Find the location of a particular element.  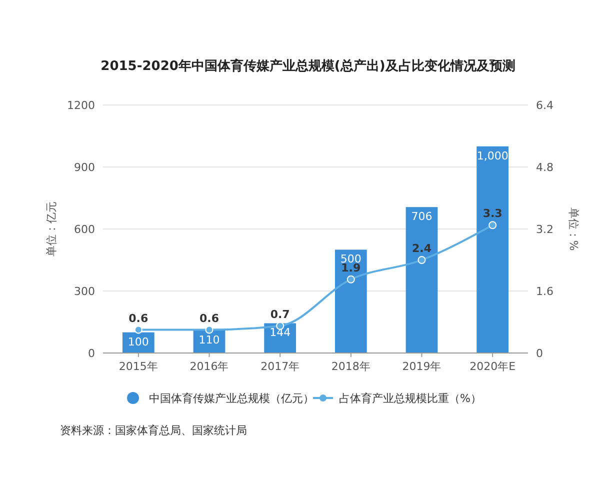

data-label: 1,000 is located at coordinates (492, 155).